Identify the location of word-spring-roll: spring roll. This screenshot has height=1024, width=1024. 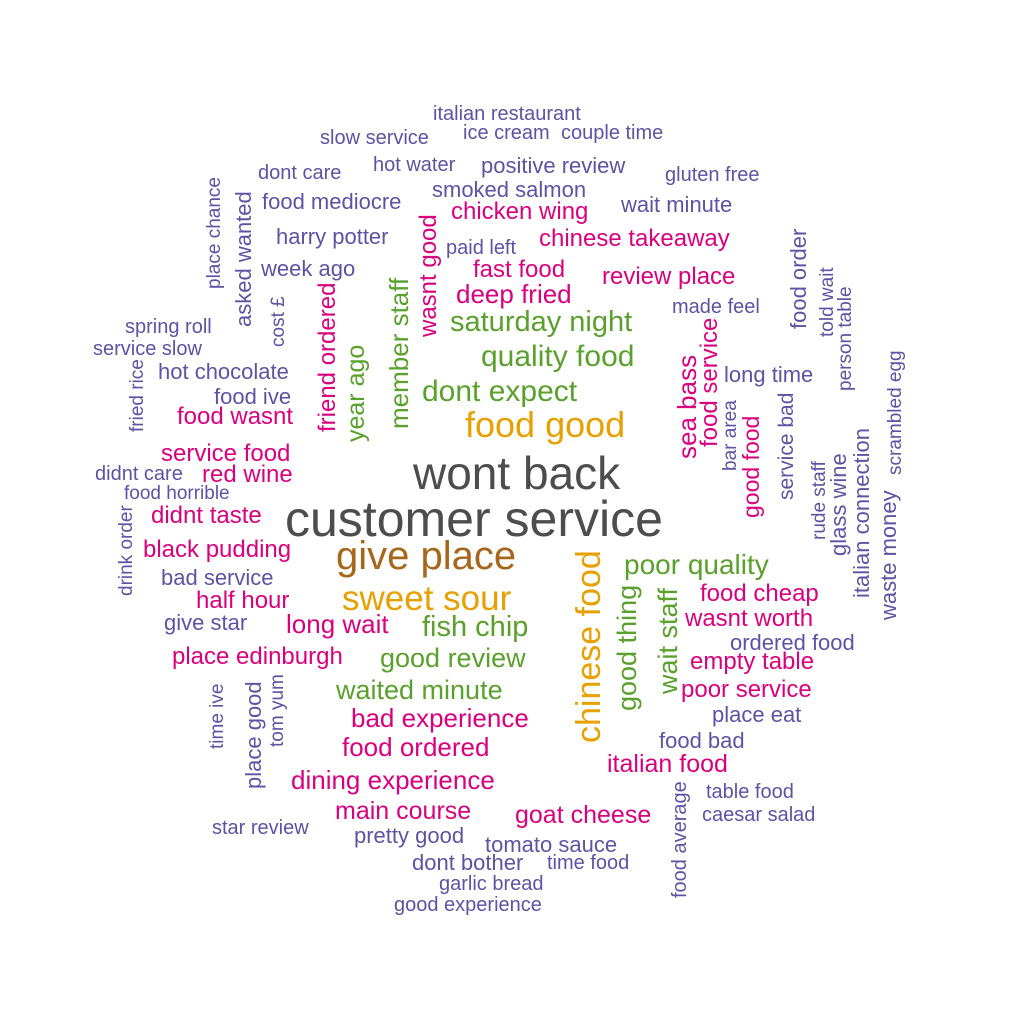
(168, 327).